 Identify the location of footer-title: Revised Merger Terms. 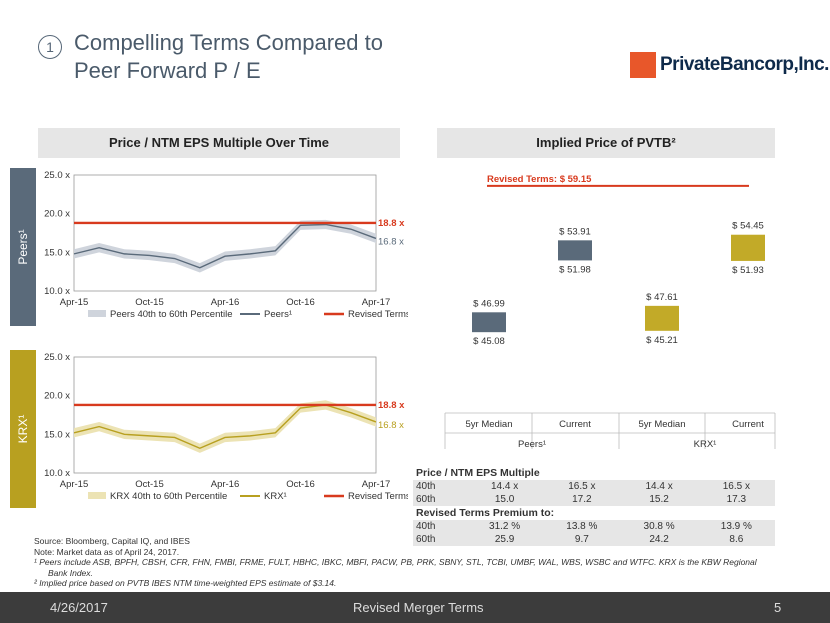
(418, 607).